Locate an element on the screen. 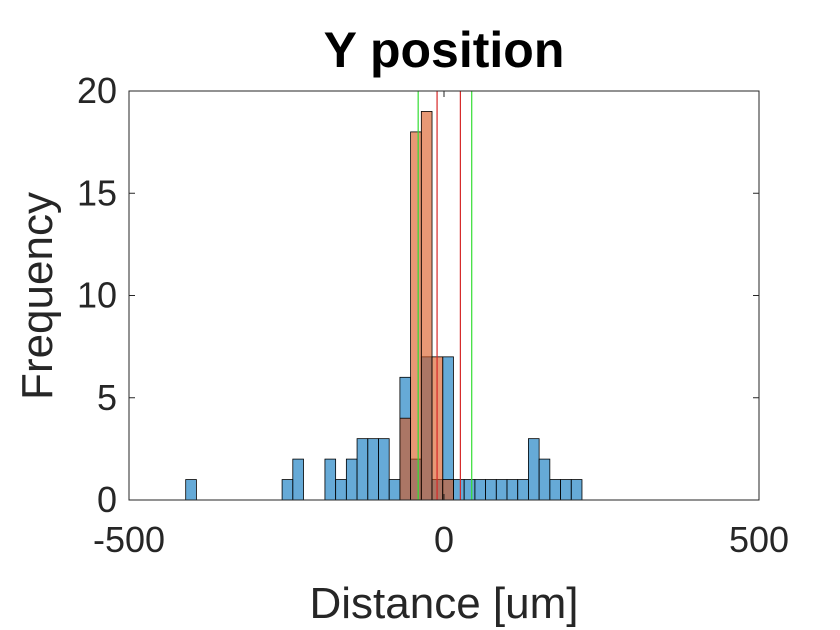 The height and width of the screenshot is (630, 840). x-tick-label: 500 is located at coordinates (759, 539).